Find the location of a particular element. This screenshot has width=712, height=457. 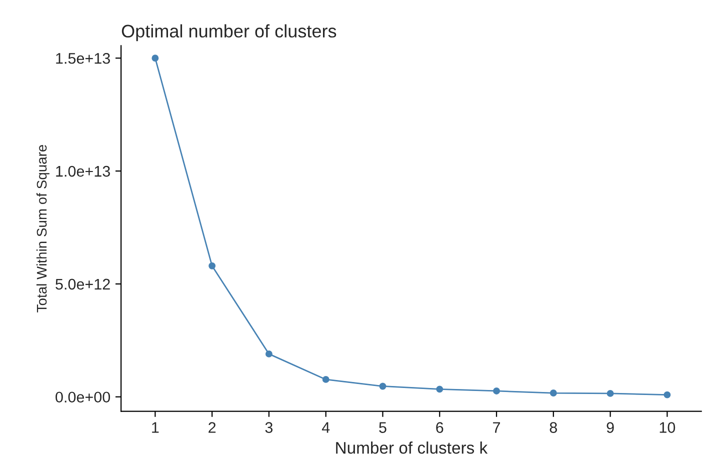

x-tick-label: 9 is located at coordinates (610, 427).